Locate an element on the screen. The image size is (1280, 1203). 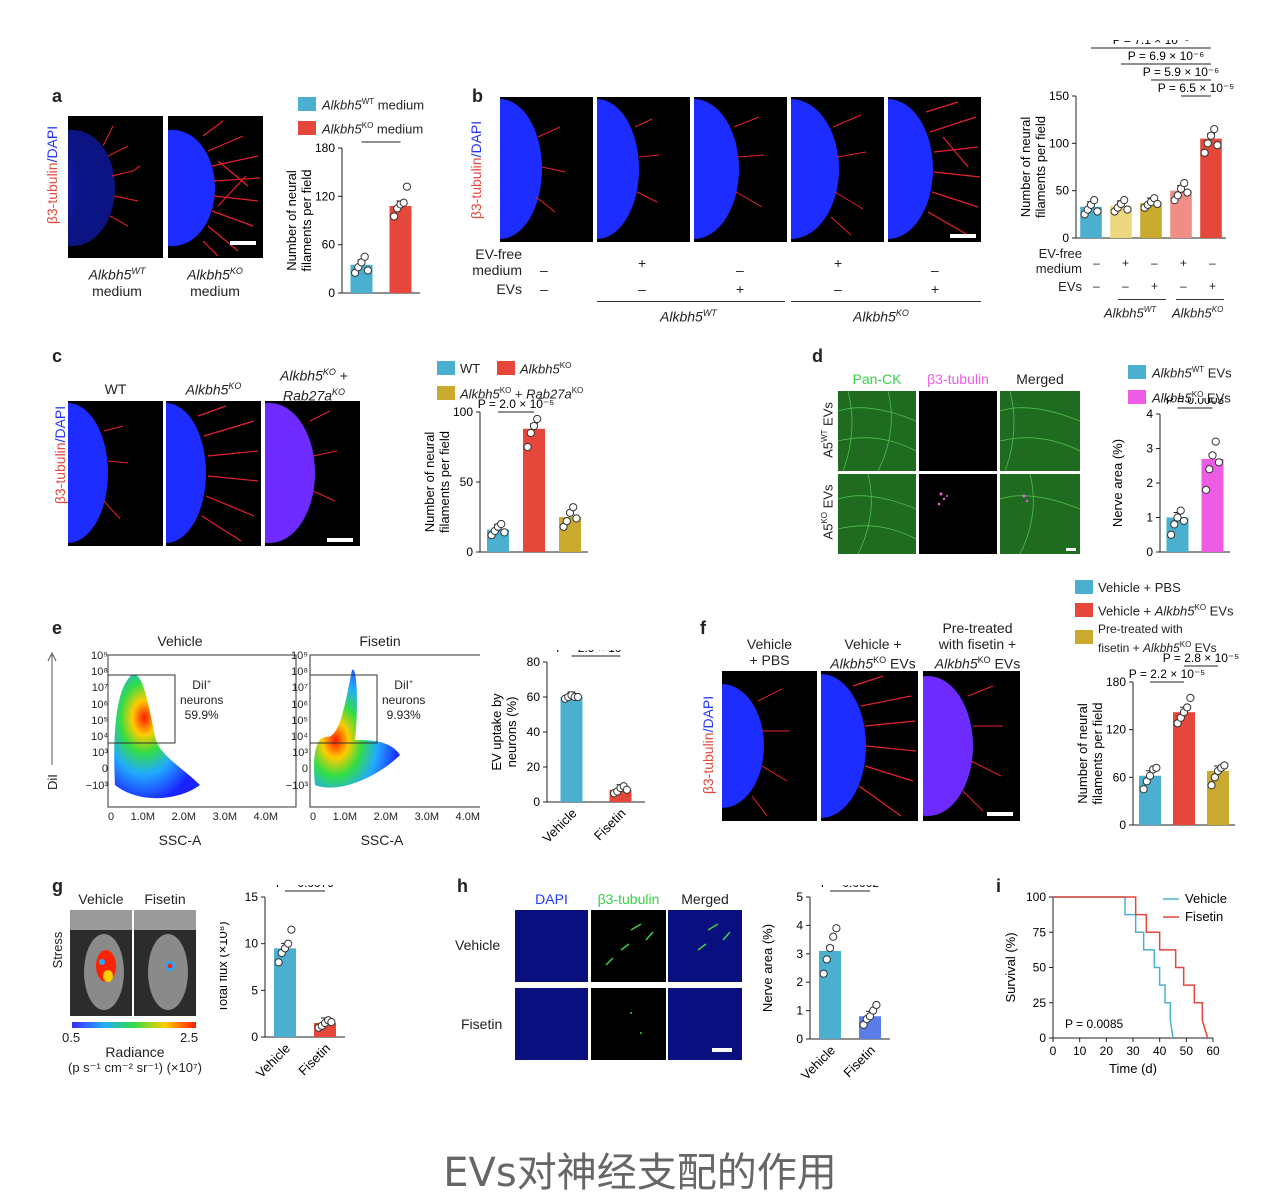
legend-label-a-wt: Alkbh5WT medium is located at coordinates (373, 105).